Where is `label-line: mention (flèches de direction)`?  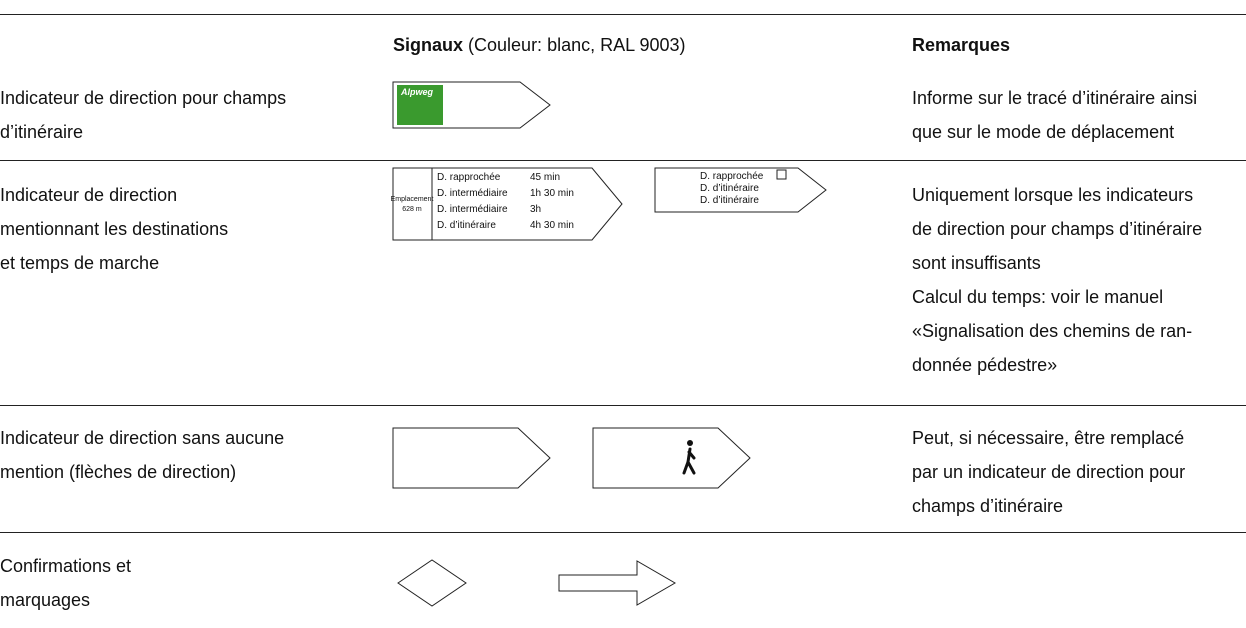
label-line: mention (flèches de direction) is located at coordinates (118, 472).